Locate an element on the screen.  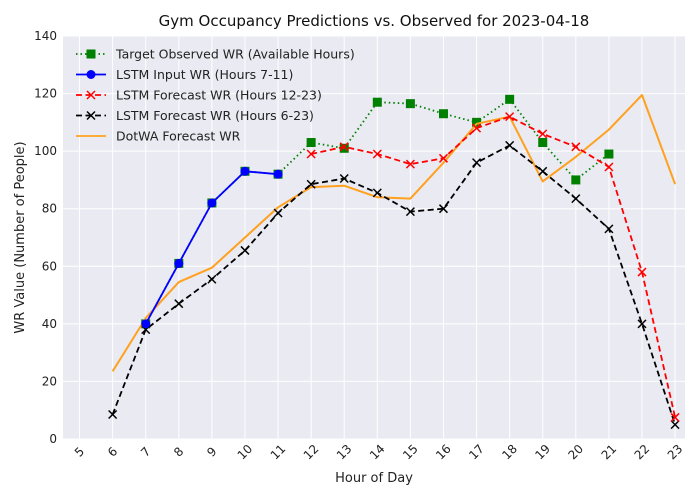
legend-label: Target Observed WR (Available Hours) is located at coordinates (235, 54).